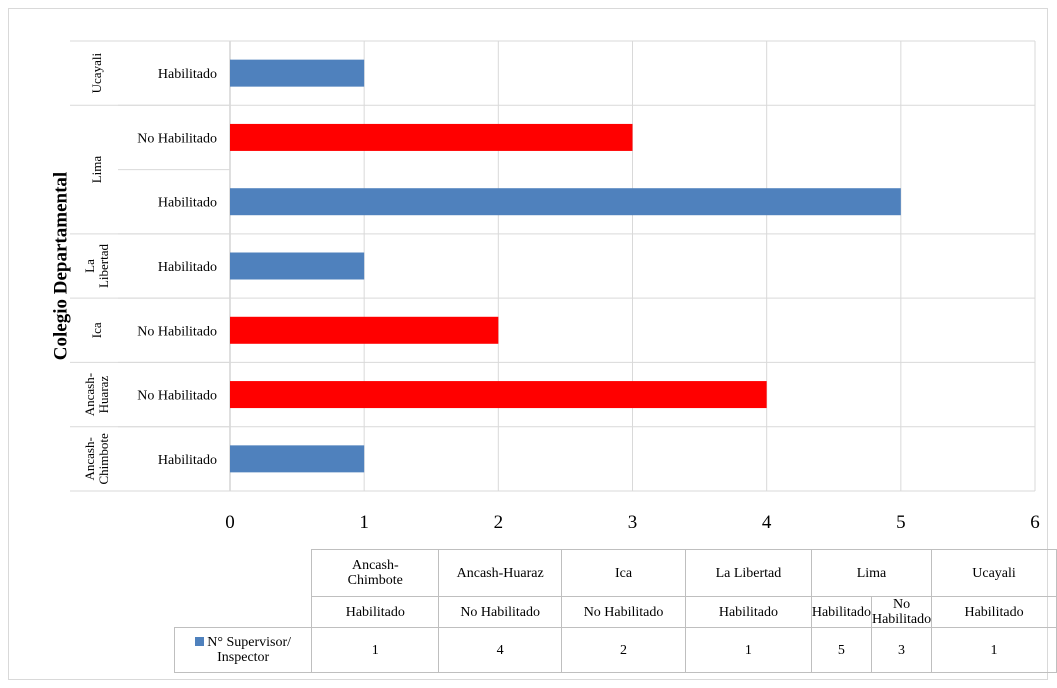 This screenshot has height=688, width=1057. I want to click on legend-key-icon, so click(200, 641).